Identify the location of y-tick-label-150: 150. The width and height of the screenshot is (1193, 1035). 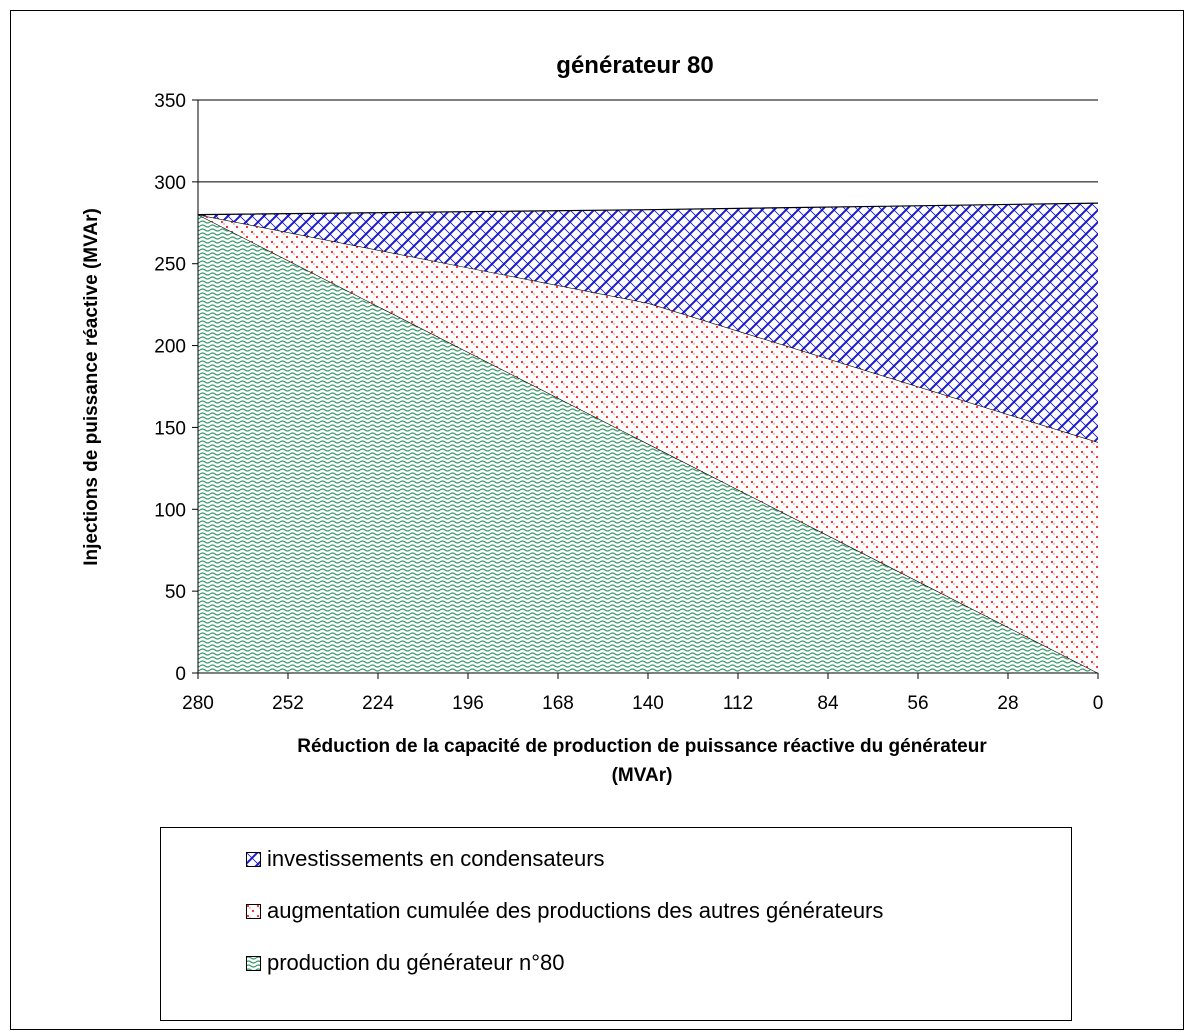
(170, 428).